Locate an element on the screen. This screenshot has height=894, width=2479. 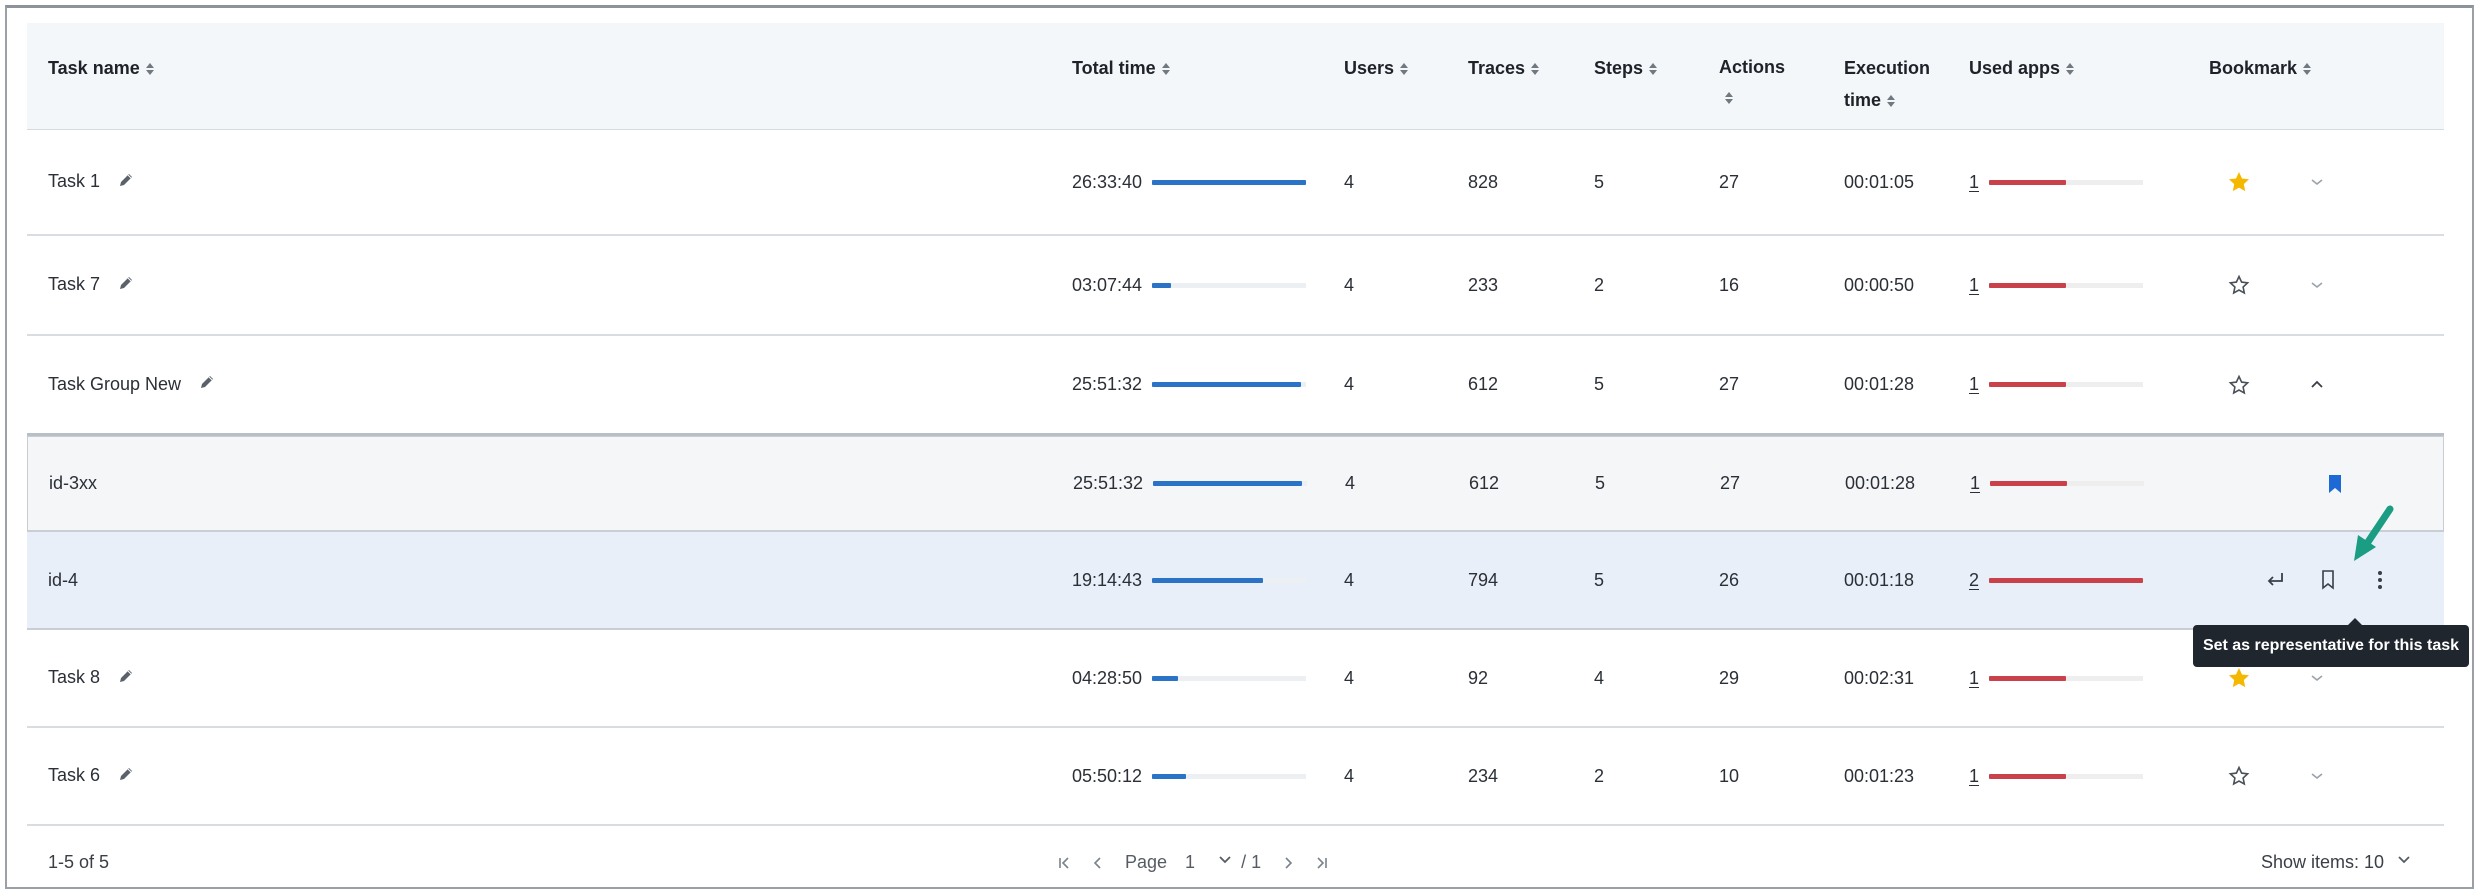
annotation-arrow-icon is located at coordinates (2374, 533).